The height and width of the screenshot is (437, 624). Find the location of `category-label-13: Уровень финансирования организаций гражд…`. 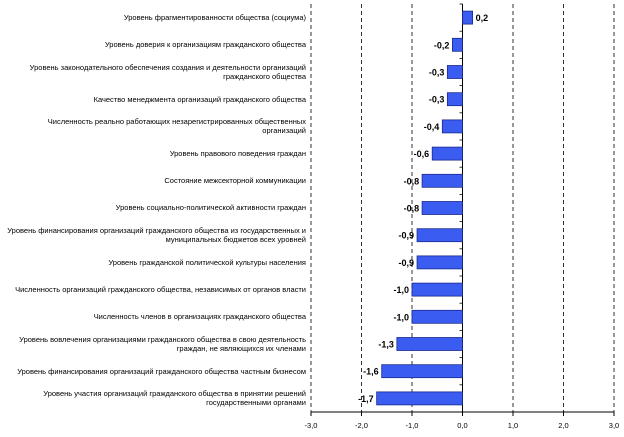

category-label-13: Уровень финансирования организаций гражд… is located at coordinates (155, 371).